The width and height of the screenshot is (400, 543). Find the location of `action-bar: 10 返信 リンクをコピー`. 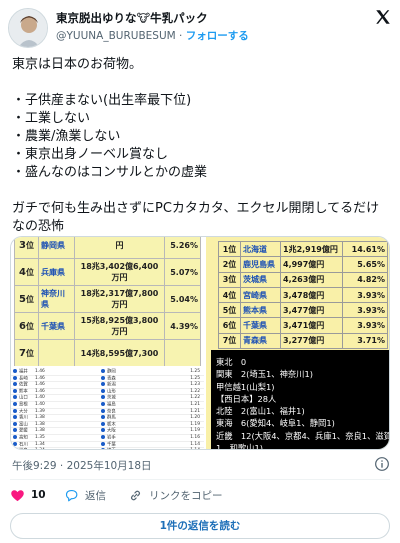

action-bar: 10 返信 リンクをコピー is located at coordinates (200, 495).